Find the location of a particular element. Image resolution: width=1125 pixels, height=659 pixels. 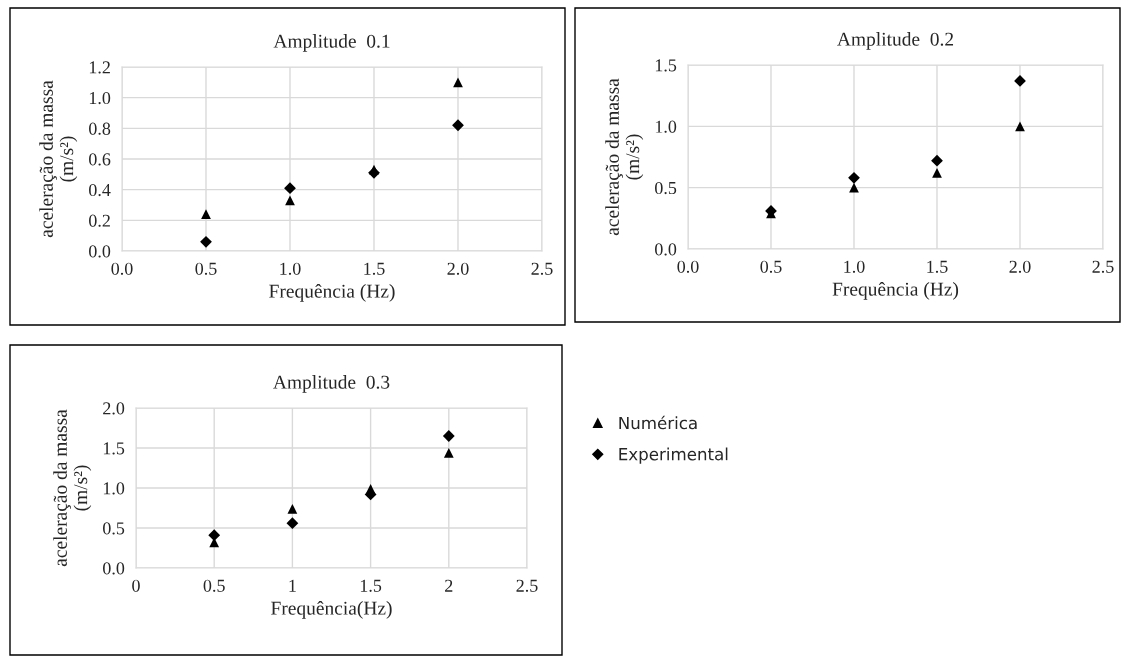

x-tick-label: 0 is located at coordinates (136, 585).